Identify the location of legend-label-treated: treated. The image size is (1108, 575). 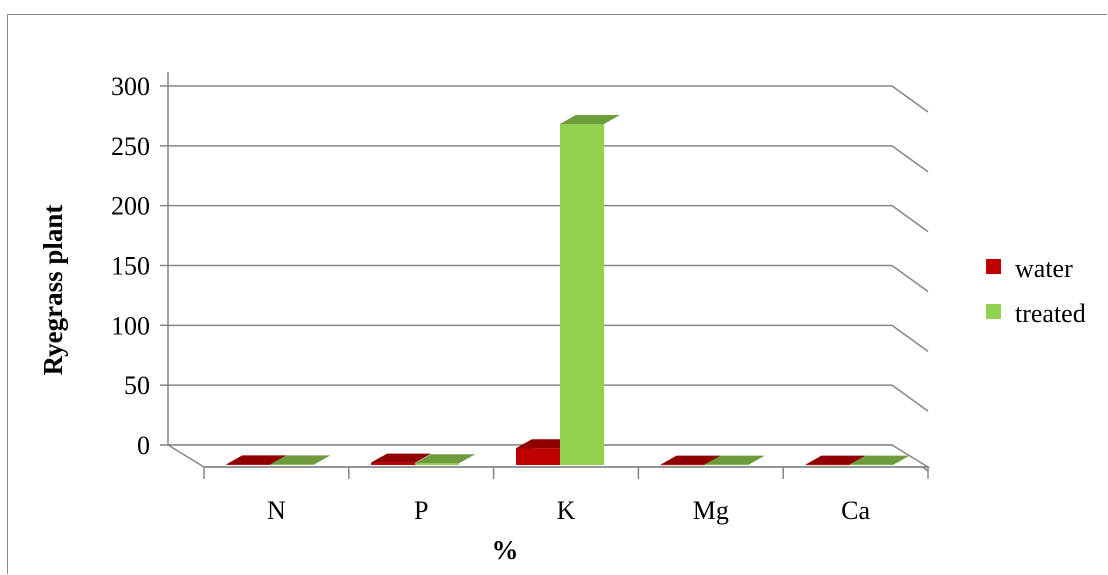
(1050, 313).